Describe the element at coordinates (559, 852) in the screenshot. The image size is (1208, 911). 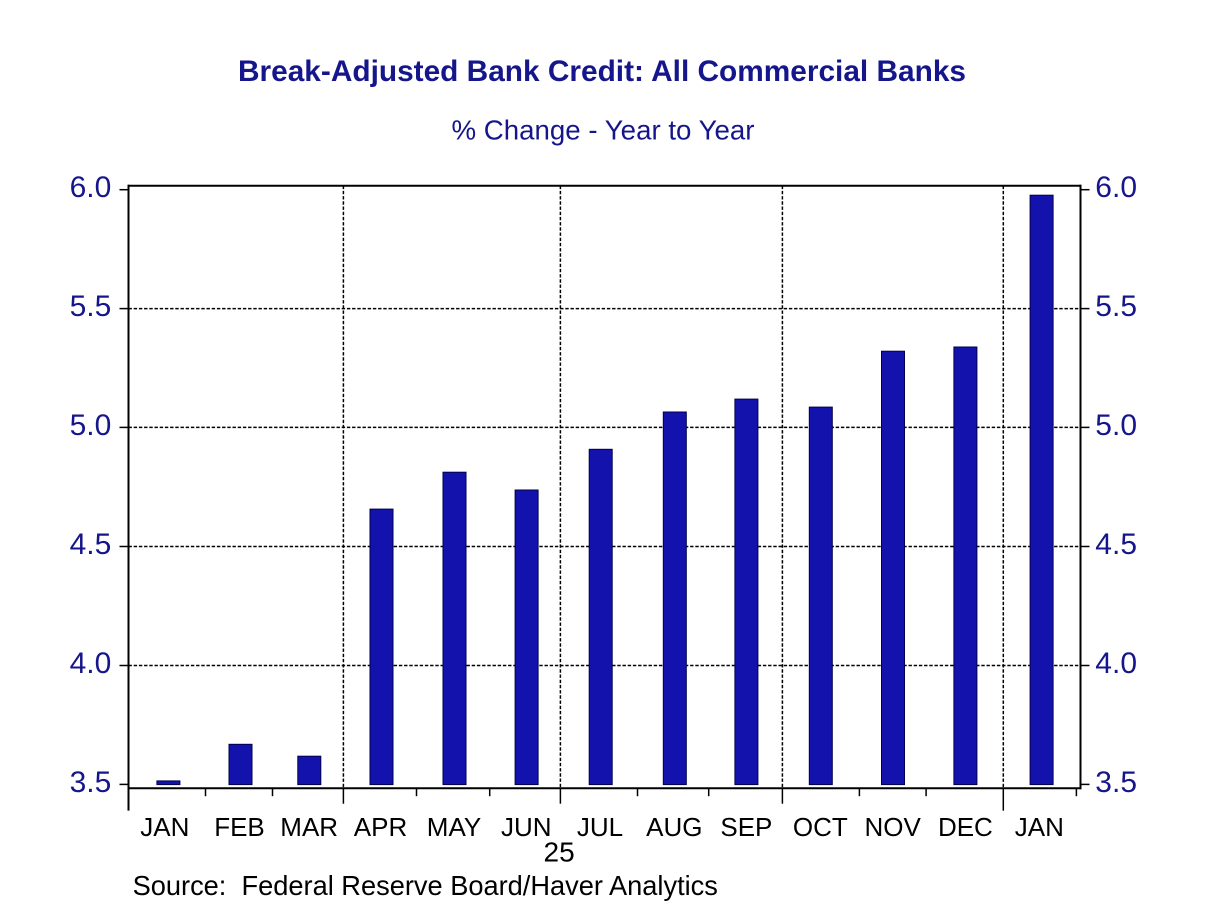
I see `svg-text: 25` at that location.